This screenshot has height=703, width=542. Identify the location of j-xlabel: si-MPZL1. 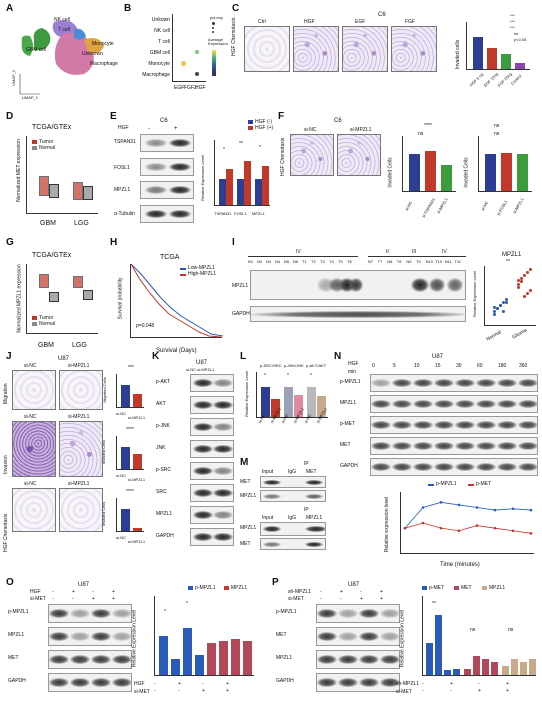
(137, 541).